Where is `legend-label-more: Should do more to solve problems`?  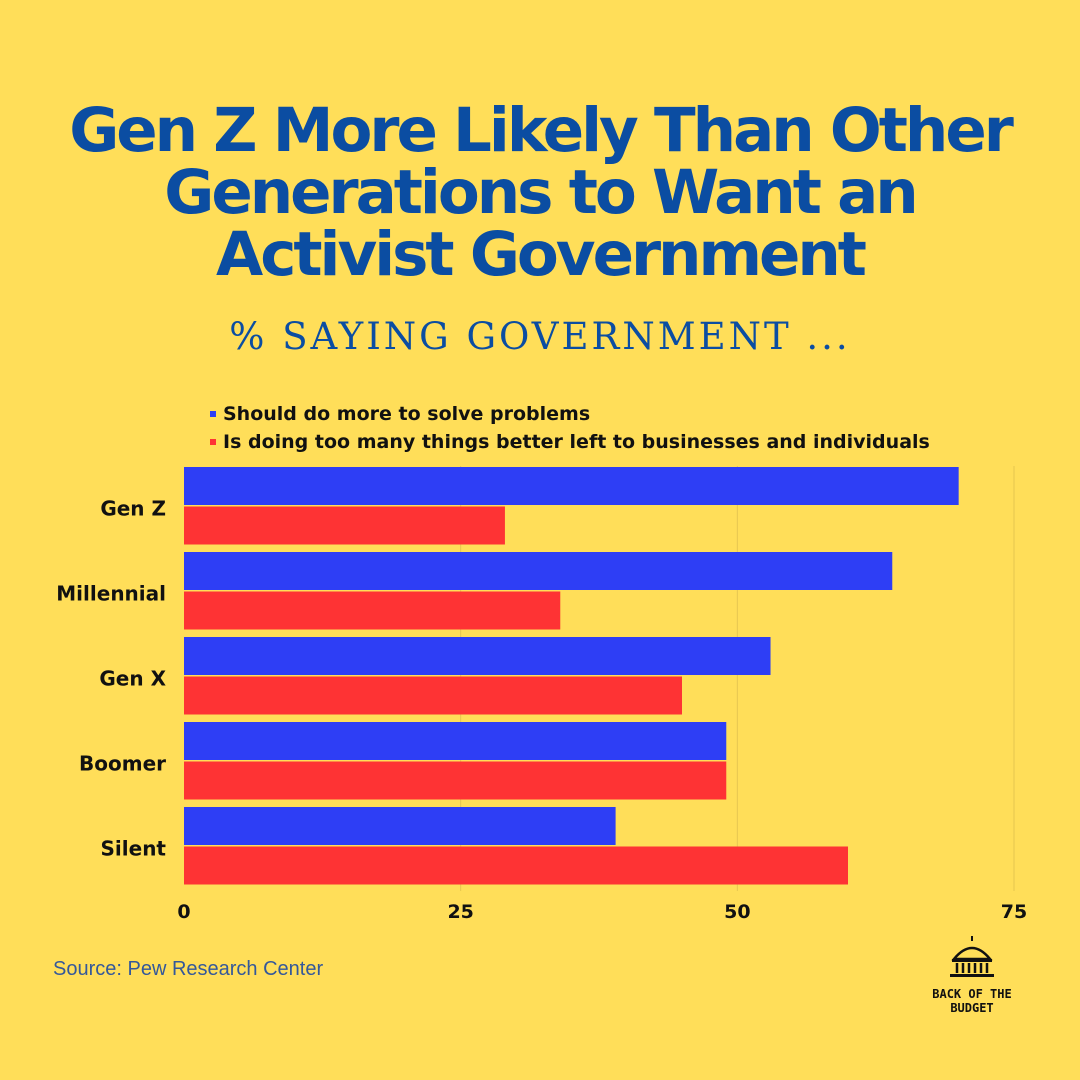 legend-label-more: Should do more to solve problems is located at coordinates (407, 414).